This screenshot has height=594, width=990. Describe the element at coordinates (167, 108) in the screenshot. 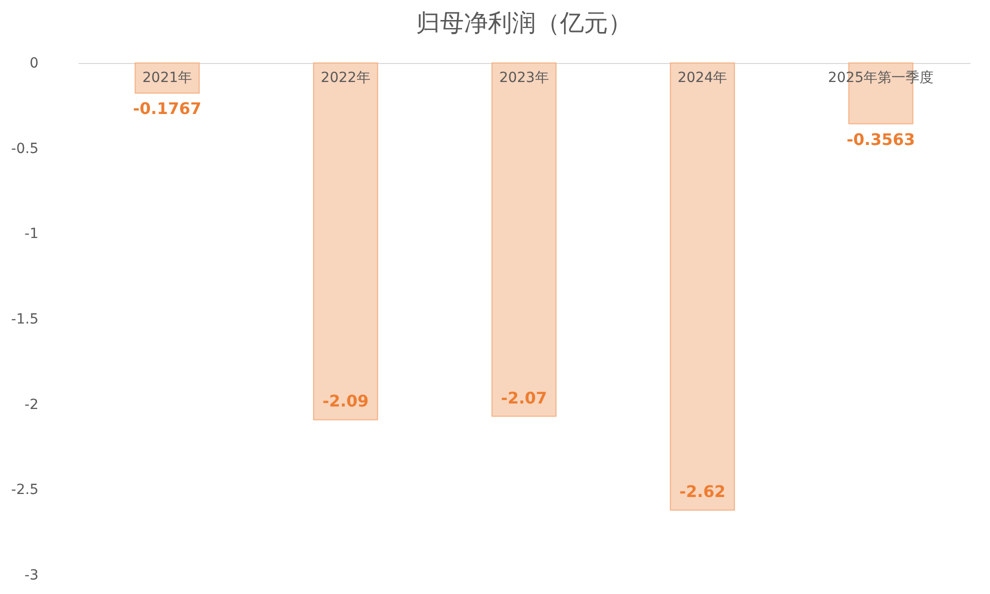

I see `data-label: -0.1767` at that location.